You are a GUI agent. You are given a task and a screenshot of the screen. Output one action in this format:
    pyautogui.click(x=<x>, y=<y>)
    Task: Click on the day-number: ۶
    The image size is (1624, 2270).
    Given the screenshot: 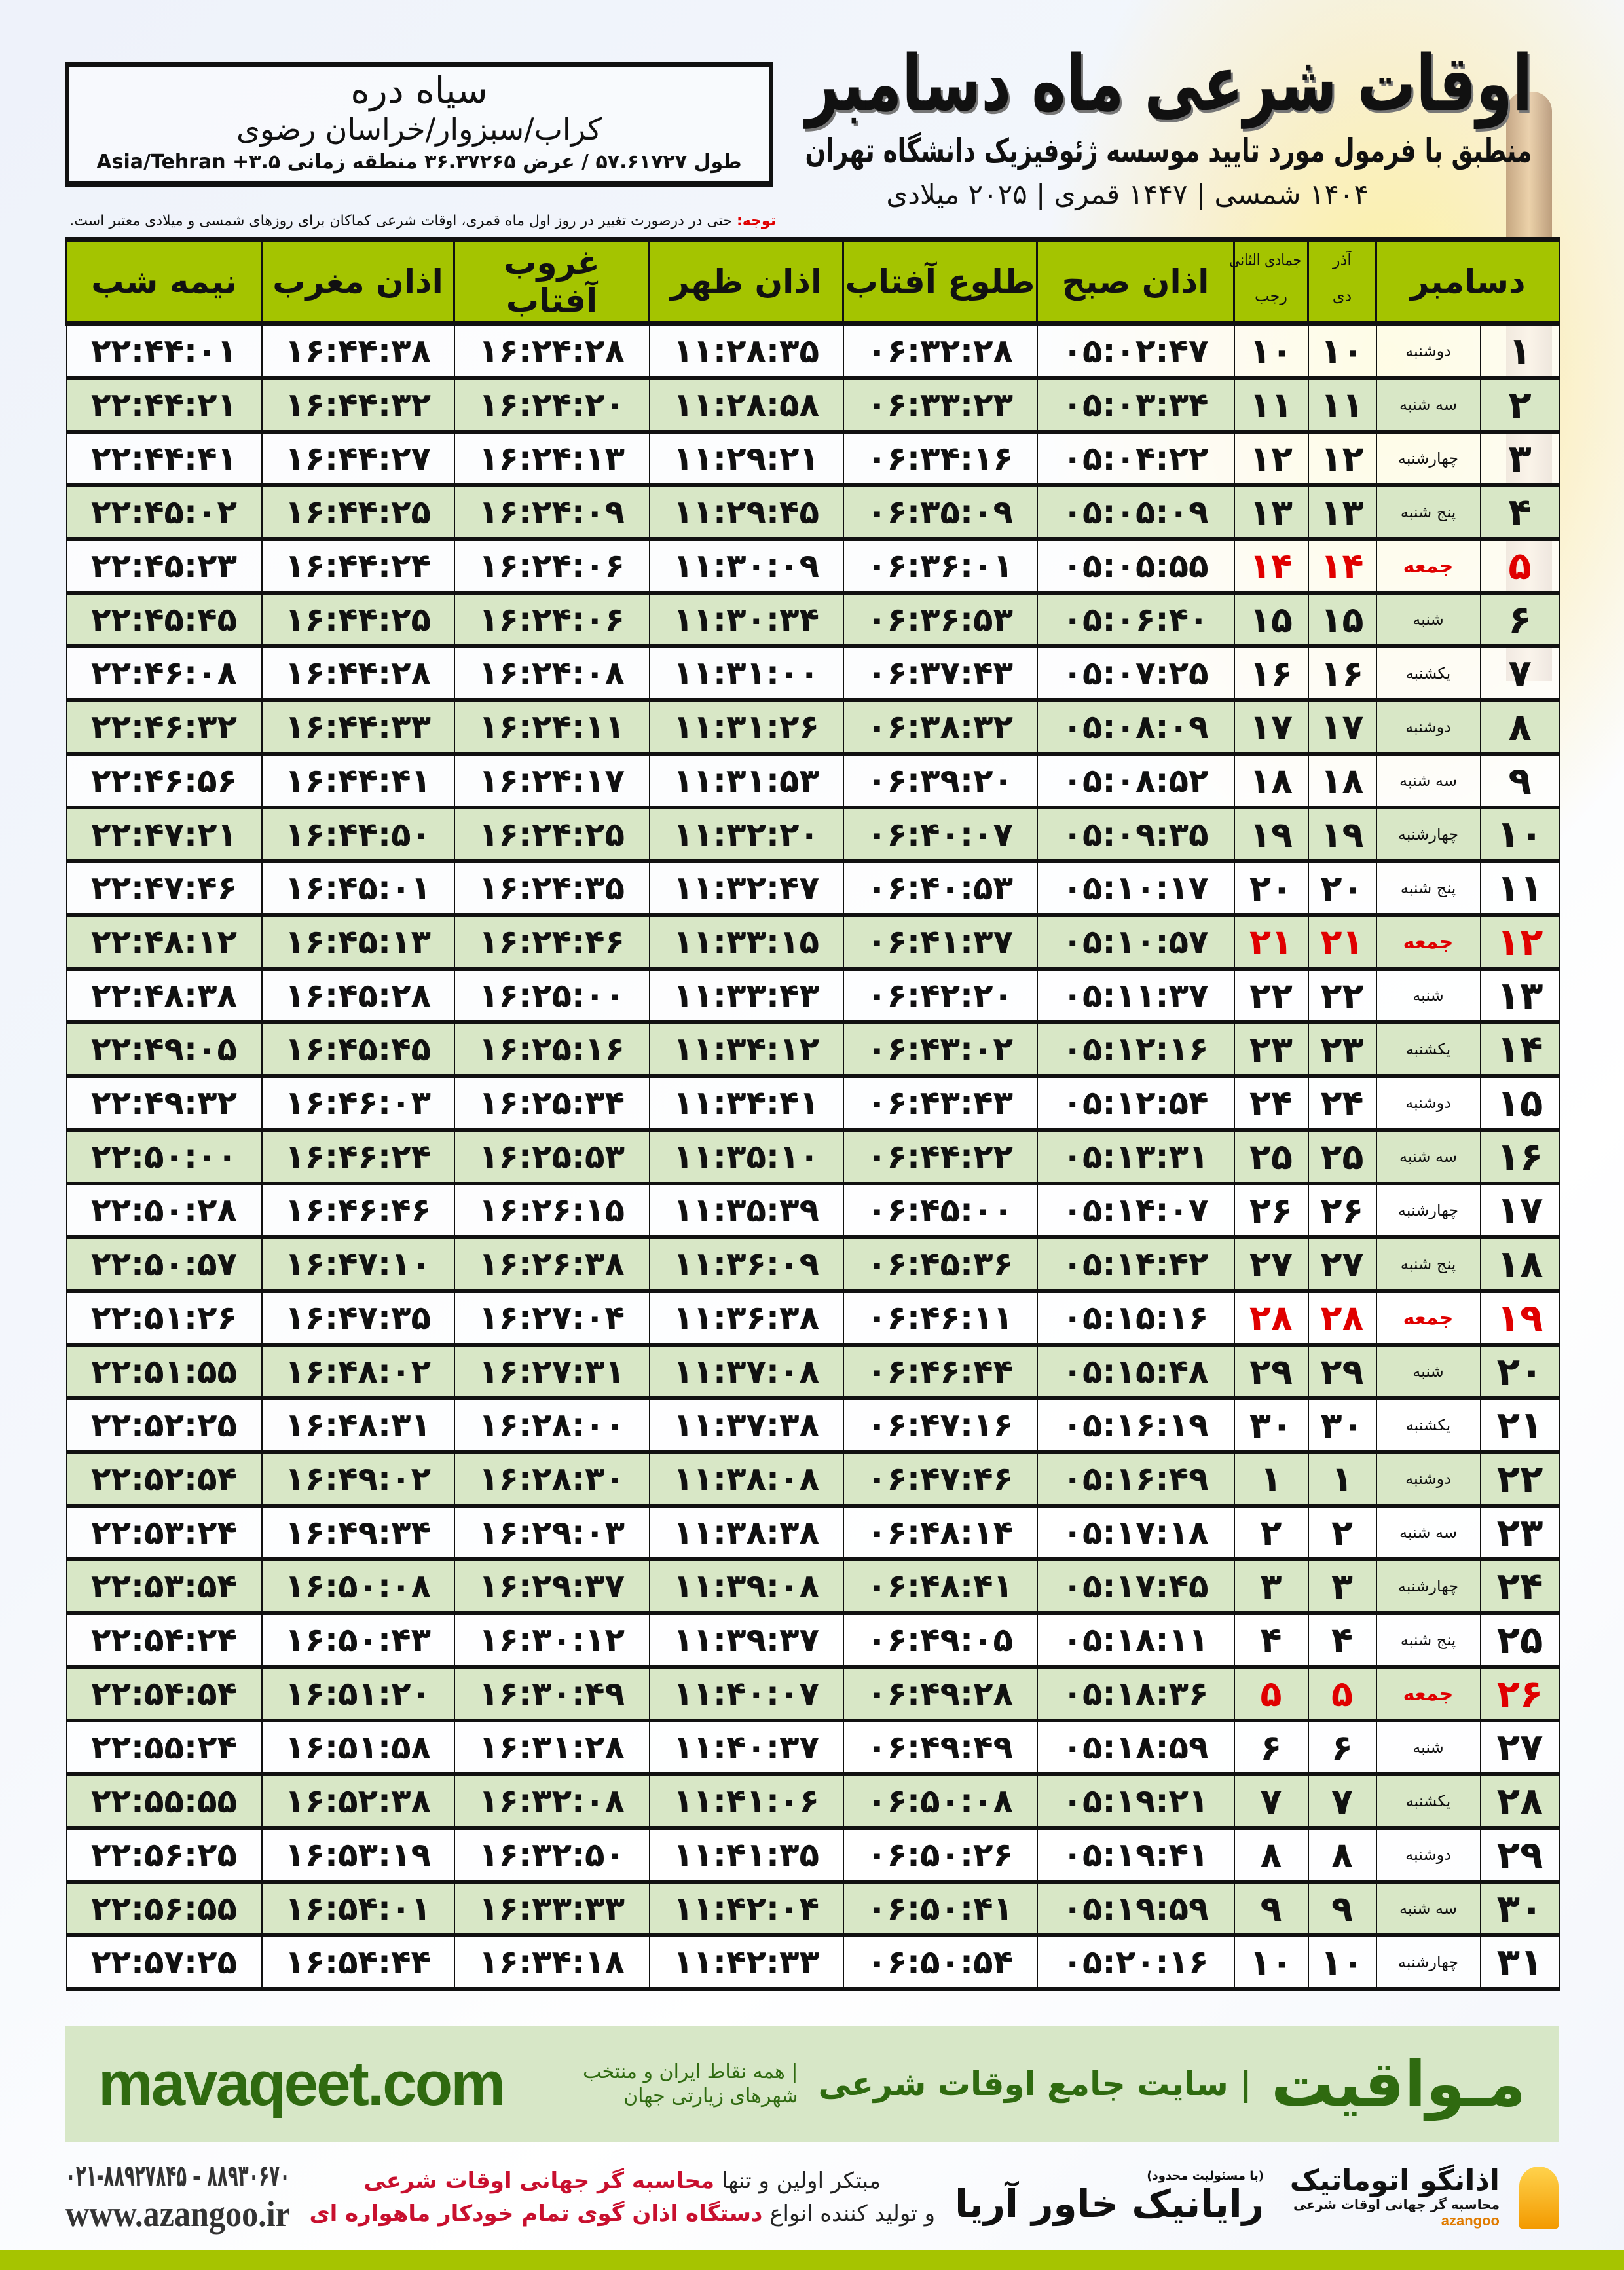 What is the action you would take?
    pyautogui.click(x=1519, y=620)
    